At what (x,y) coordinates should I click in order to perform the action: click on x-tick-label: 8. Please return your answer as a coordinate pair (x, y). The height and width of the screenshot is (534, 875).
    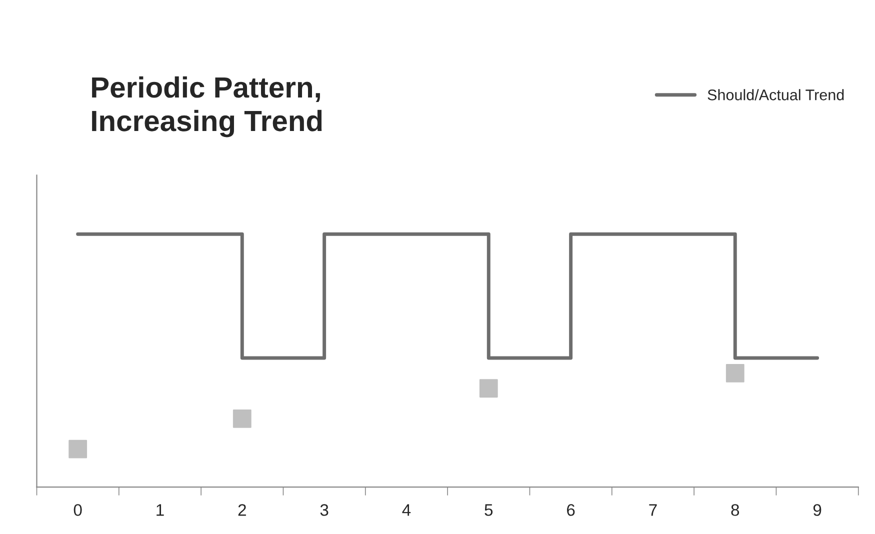
    Looking at the image, I should click on (735, 510).